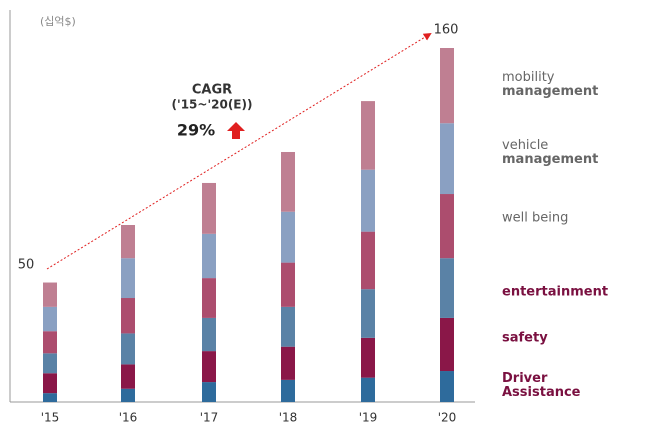  What do you see at coordinates (368, 418) in the screenshot?
I see `x-tick-label: '19` at bounding box center [368, 418].